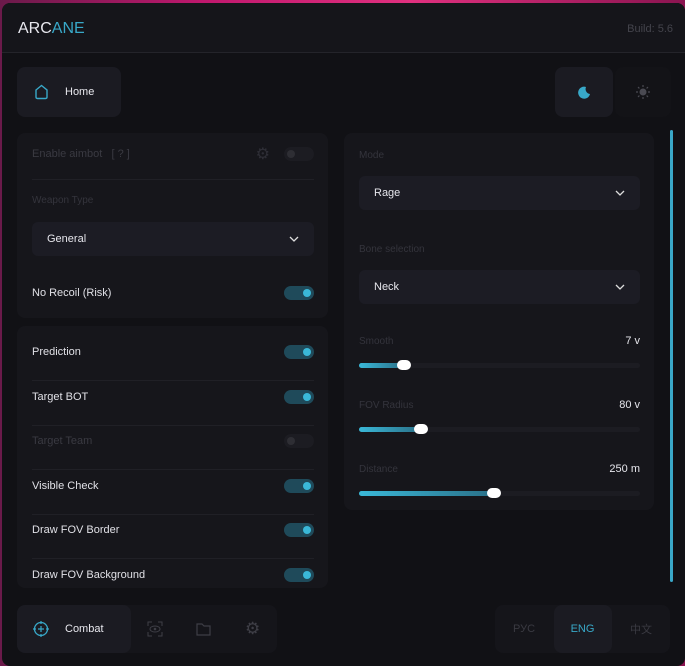  I want to click on option-label: Draw FOV Border, so click(76, 530).